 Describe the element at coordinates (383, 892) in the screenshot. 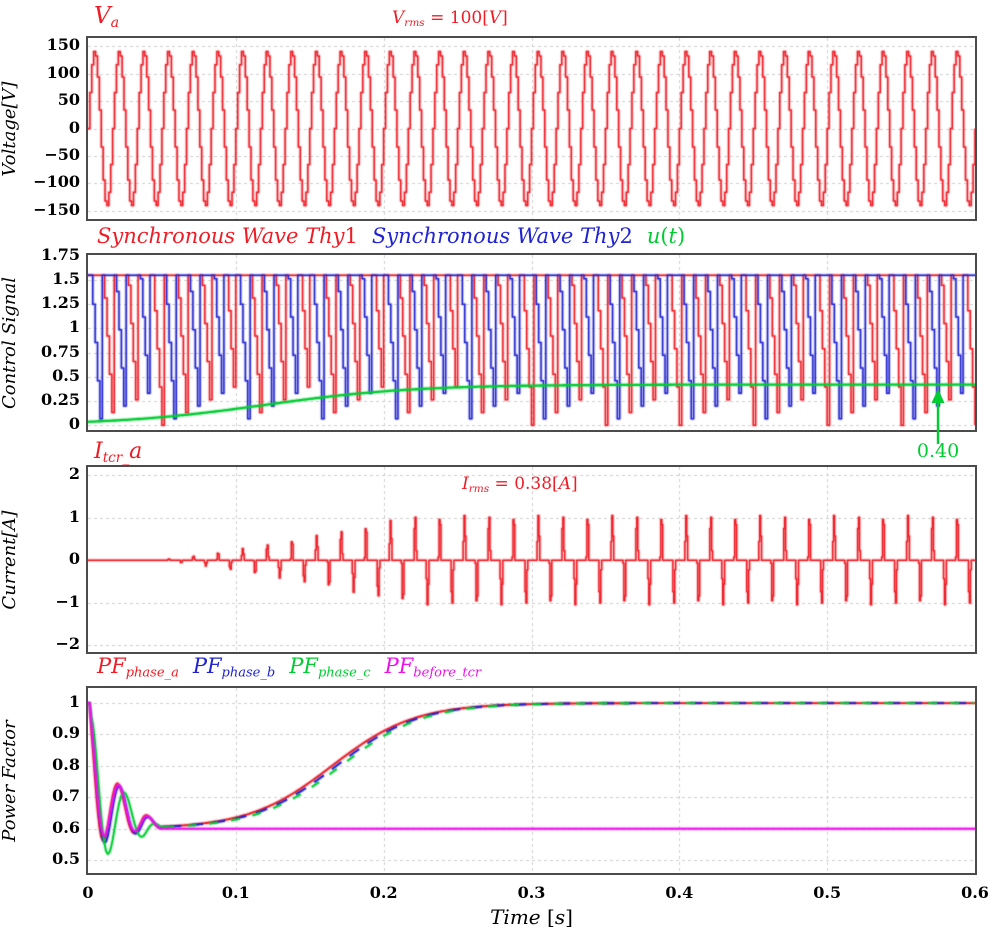

I see `x-tick-label: 0.2` at that location.